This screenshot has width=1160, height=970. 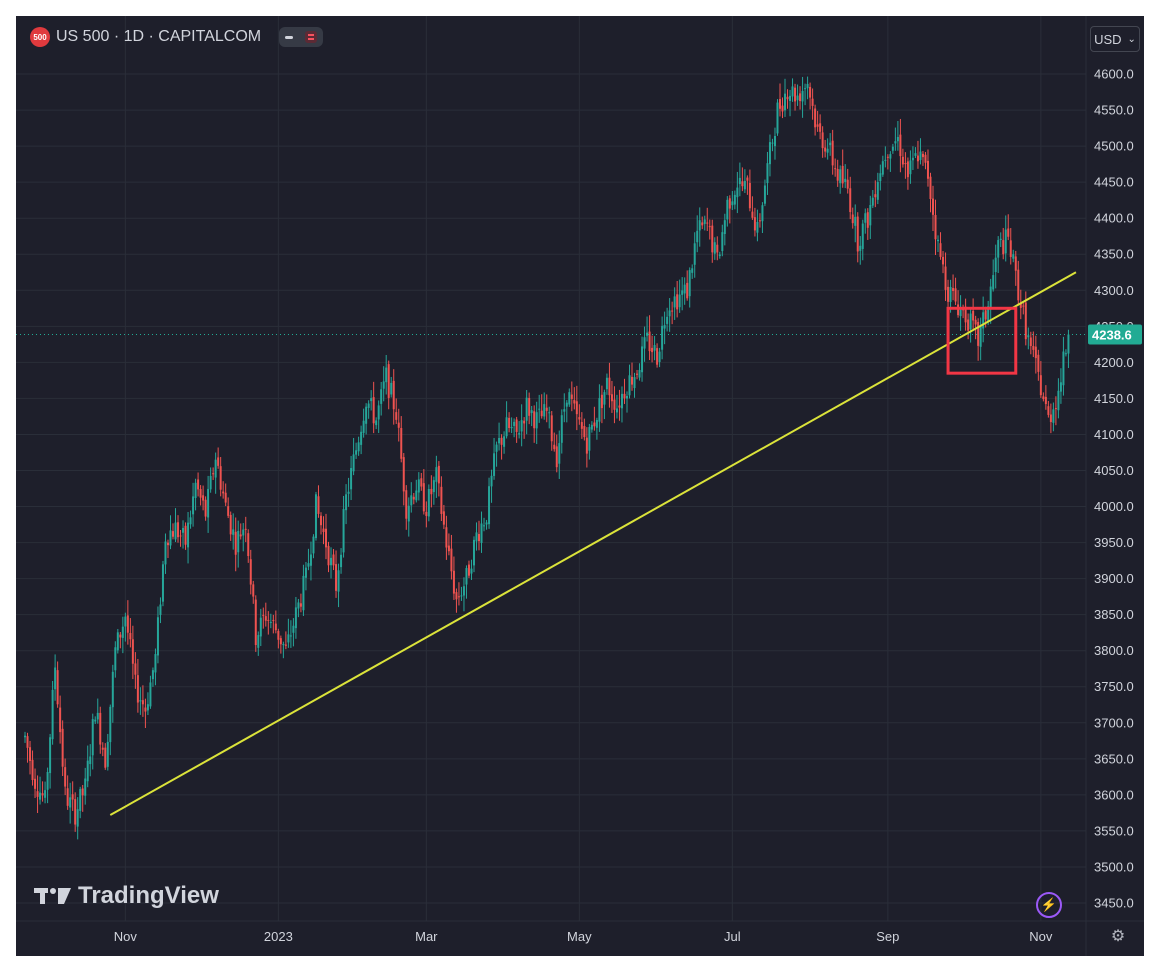 What do you see at coordinates (1114, 722) in the screenshot?
I see `y-tick-label: 3700.0` at bounding box center [1114, 722].